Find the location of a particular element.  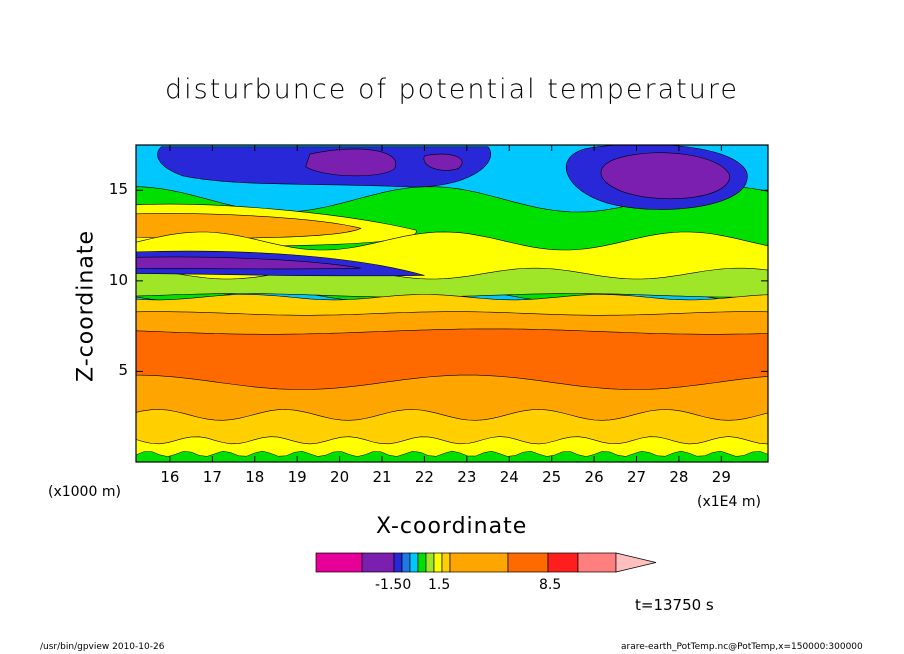

x-tick-label: 29 is located at coordinates (721, 477).